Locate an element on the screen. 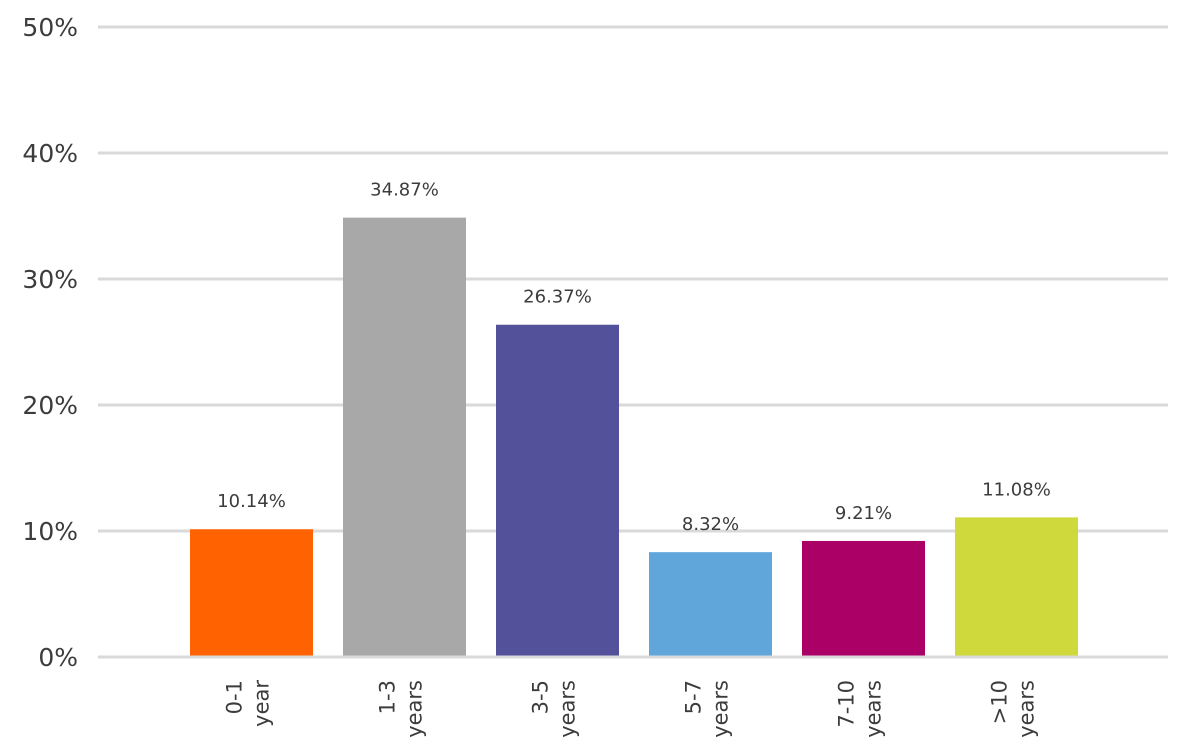 Image resolution: width=1186 pixels, height=751 pixels. x-tick-label: 7-10 is located at coordinates (847, 704).